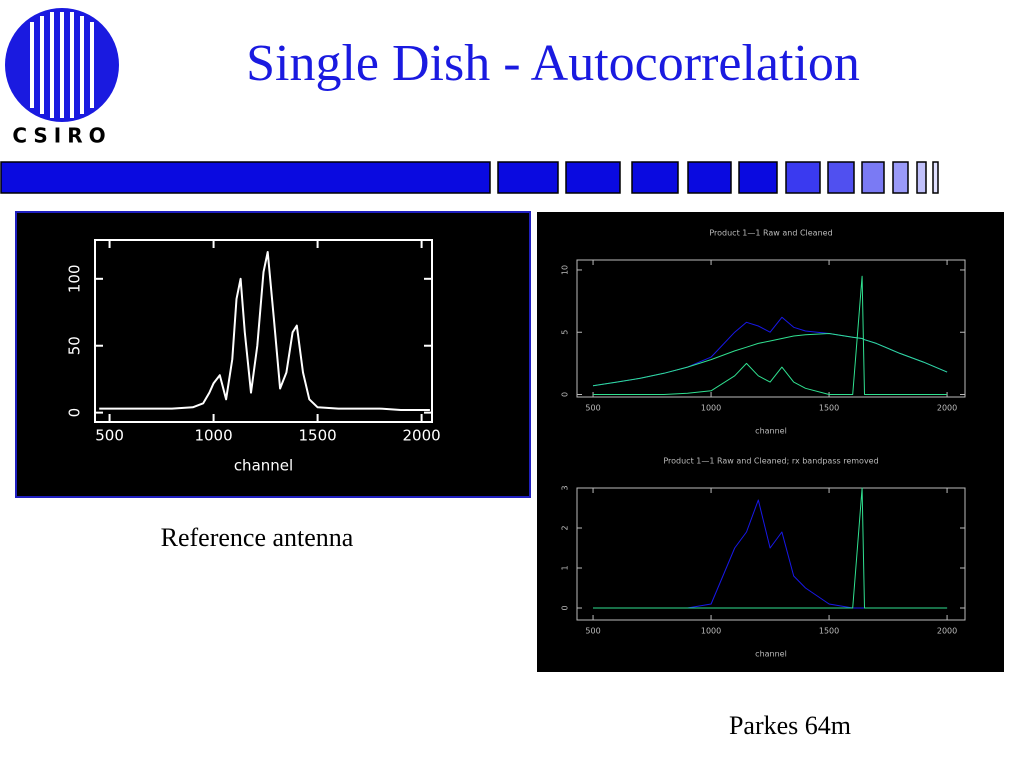 The height and width of the screenshot is (768, 1024). What do you see at coordinates (553, 63) in the screenshot?
I see `slide-title: Single Dish - Autocorrelation` at bounding box center [553, 63].